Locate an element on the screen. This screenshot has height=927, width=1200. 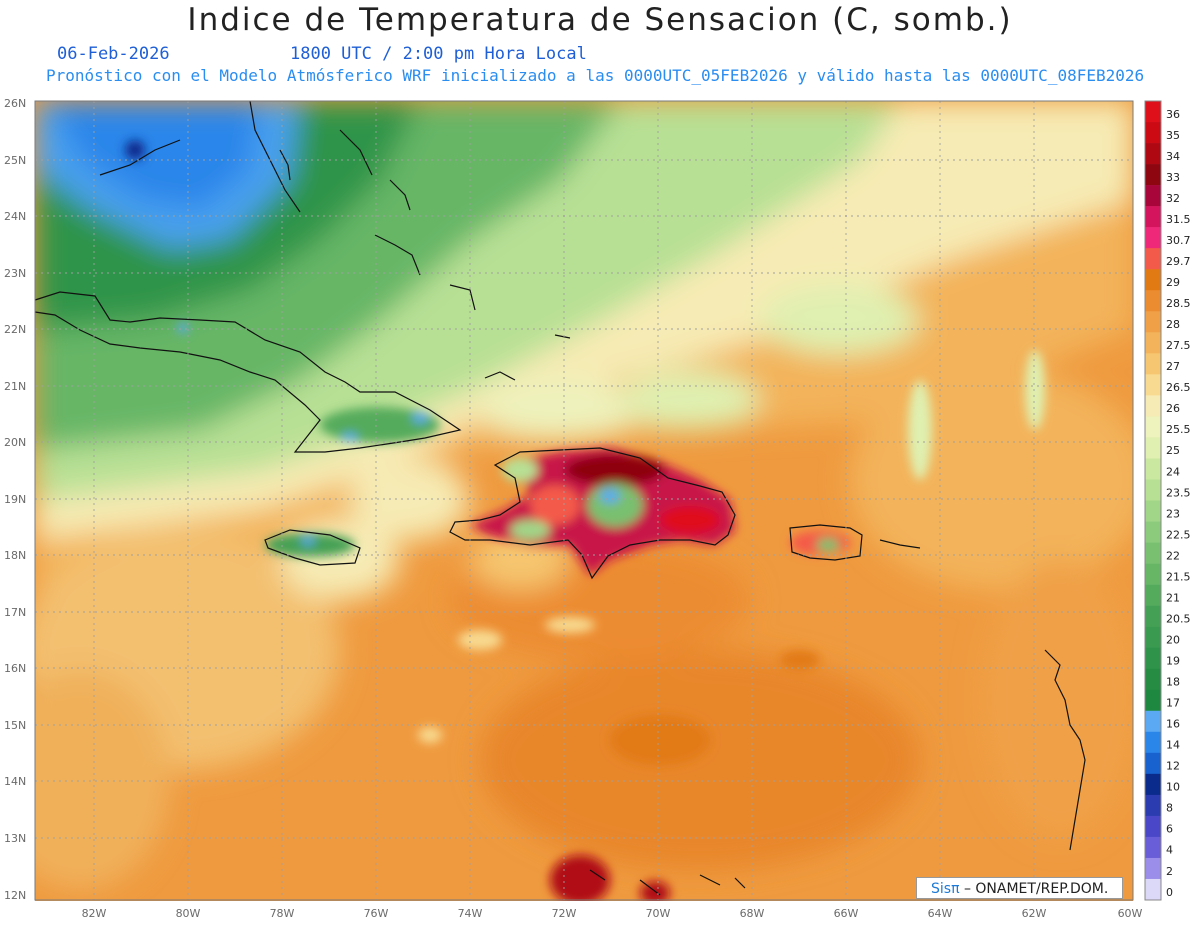
lon-label: 64W is located at coordinates (940, 913).